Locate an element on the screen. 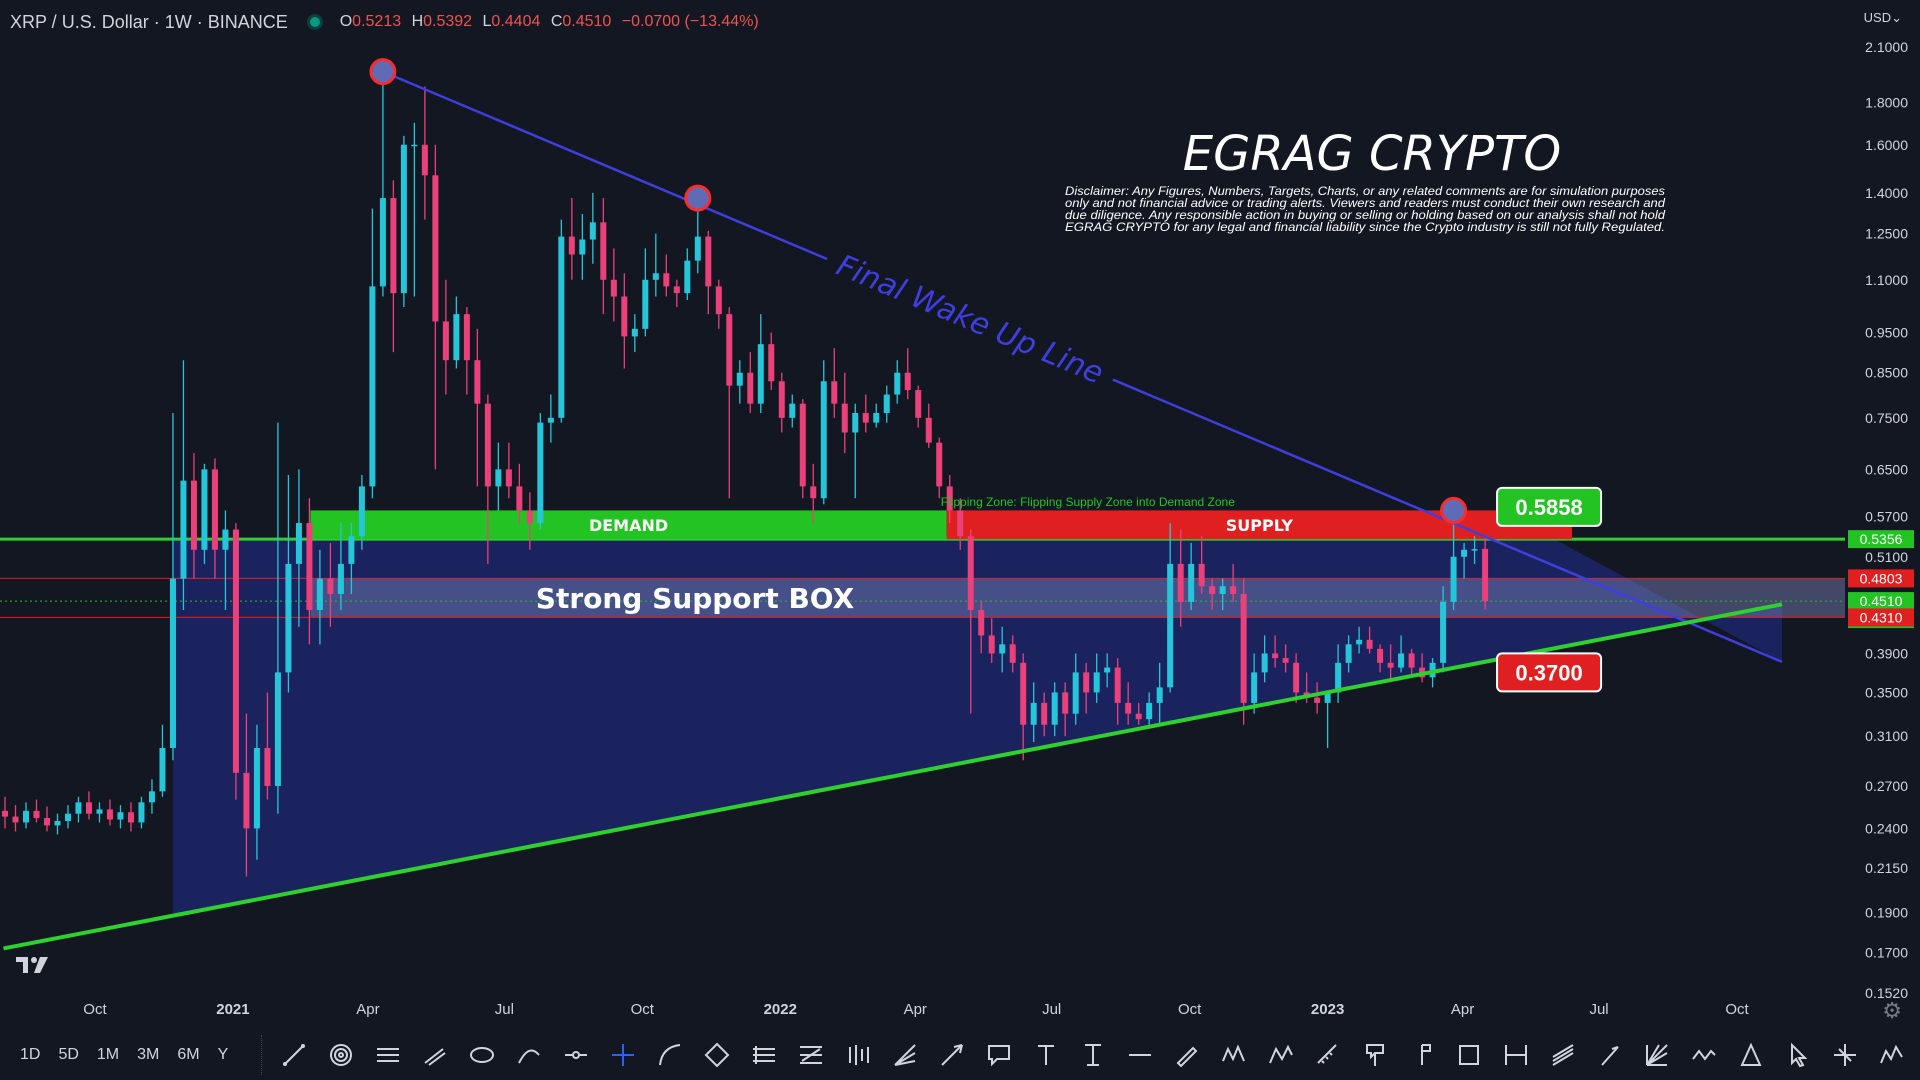 Image resolution: width=1920 pixels, height=1080 pixels. arc-tool-icon is located at coordinates (670, 1055).